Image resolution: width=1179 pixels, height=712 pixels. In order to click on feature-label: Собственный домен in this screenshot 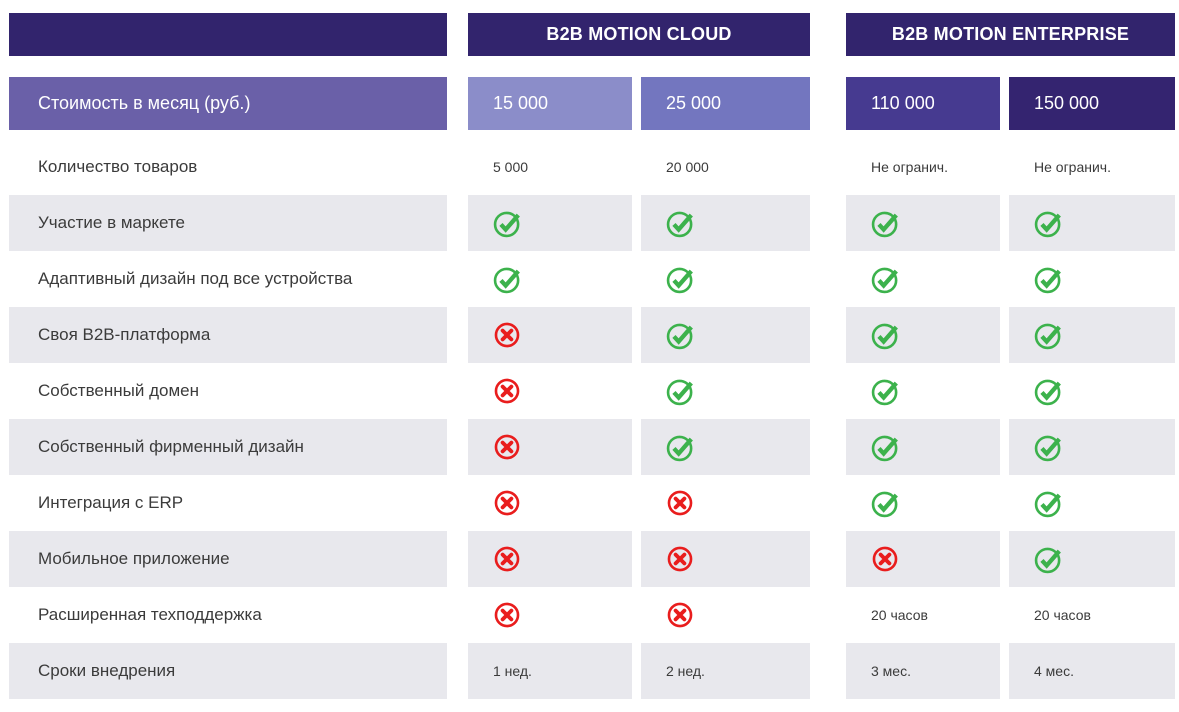, I will do `click(118, 390)`.